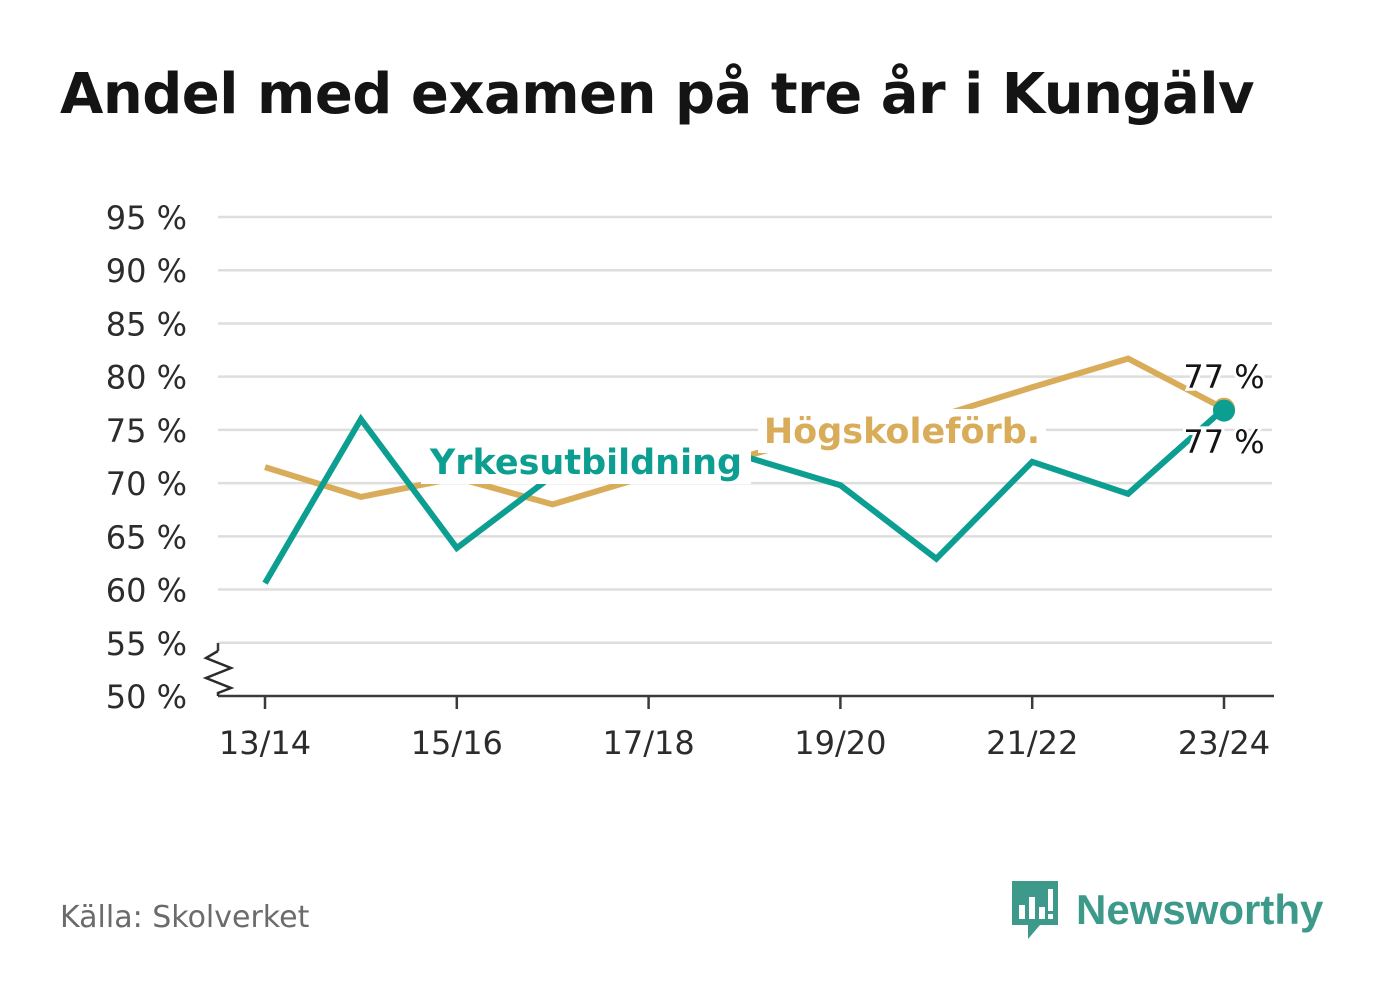 The width and height of the screenshot is (1382, 999). Describe the element at coordinates (840, 743) in the screenshot. I see `x-tick-label: 19/20` at that location.